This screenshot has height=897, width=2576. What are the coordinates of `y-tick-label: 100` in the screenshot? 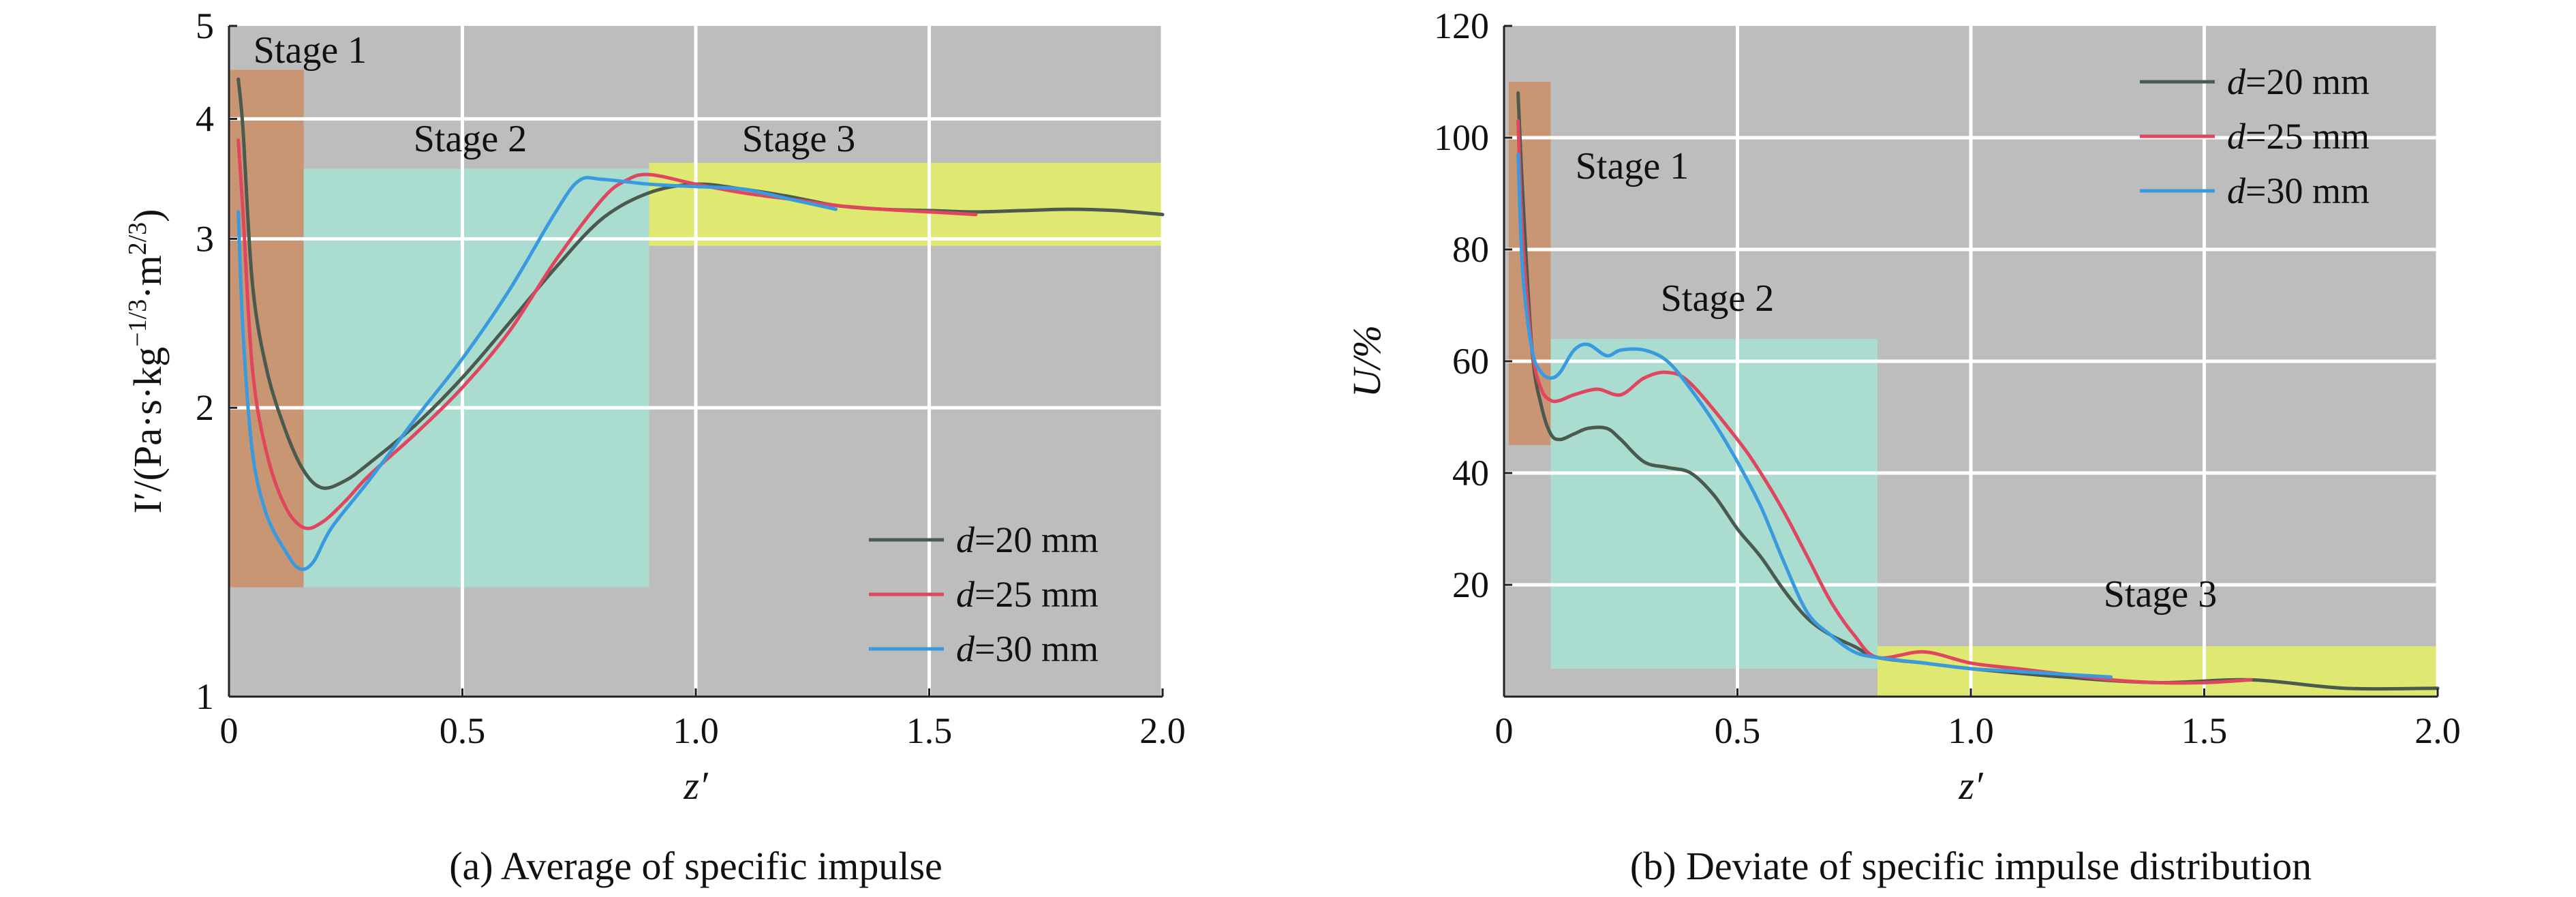 It's located at (1461, 137).